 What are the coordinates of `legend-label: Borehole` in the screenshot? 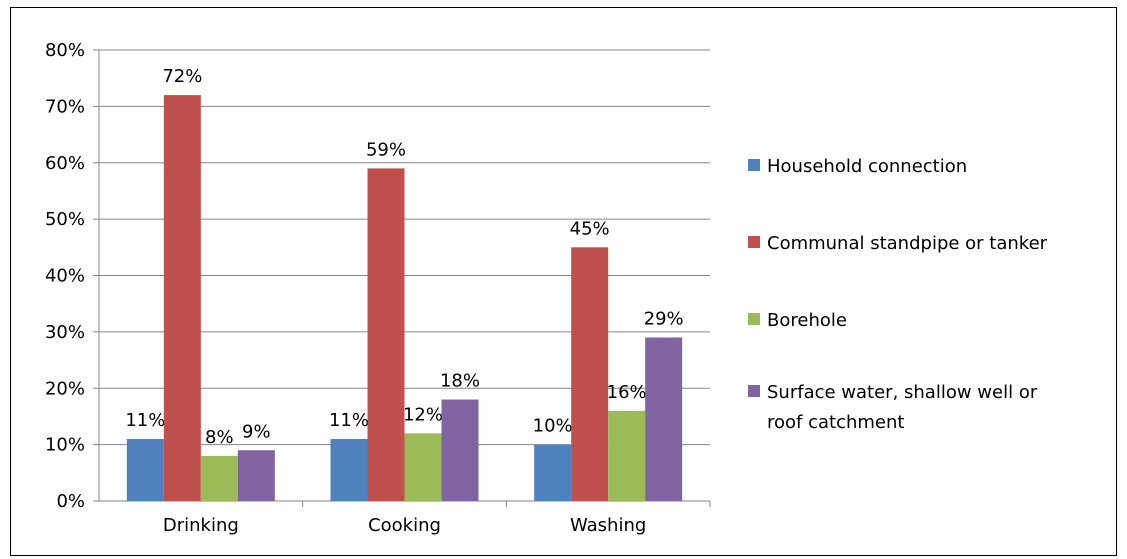 It's located at (807, 320).